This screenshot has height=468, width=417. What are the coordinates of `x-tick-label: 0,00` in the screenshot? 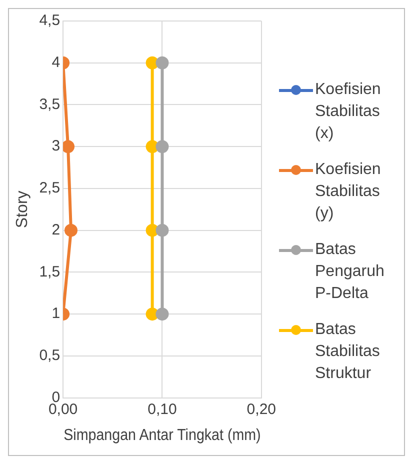 It's located at (63, 409).